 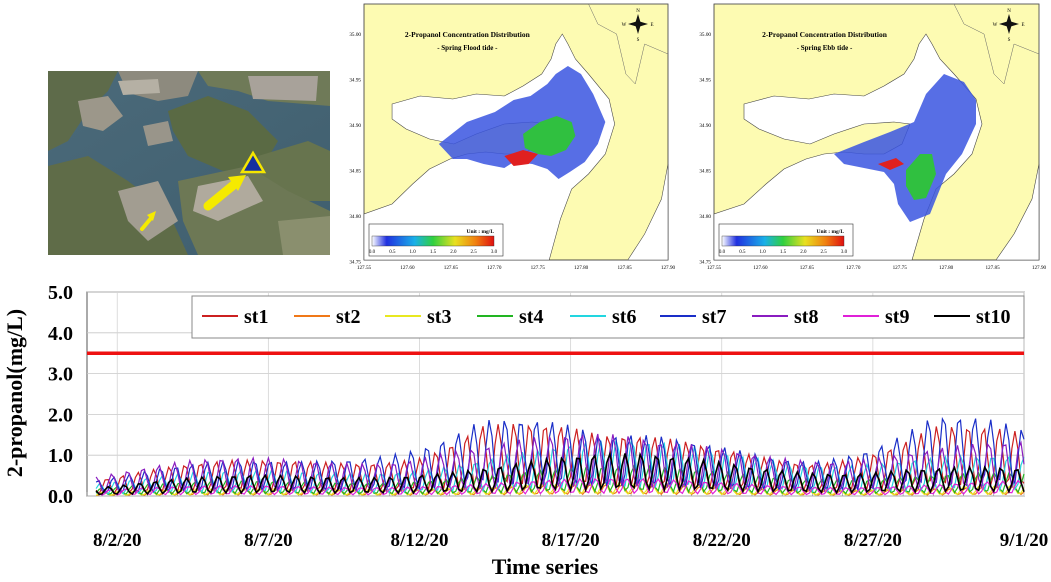 I want to click on series-group, so click(x=560, y=456).